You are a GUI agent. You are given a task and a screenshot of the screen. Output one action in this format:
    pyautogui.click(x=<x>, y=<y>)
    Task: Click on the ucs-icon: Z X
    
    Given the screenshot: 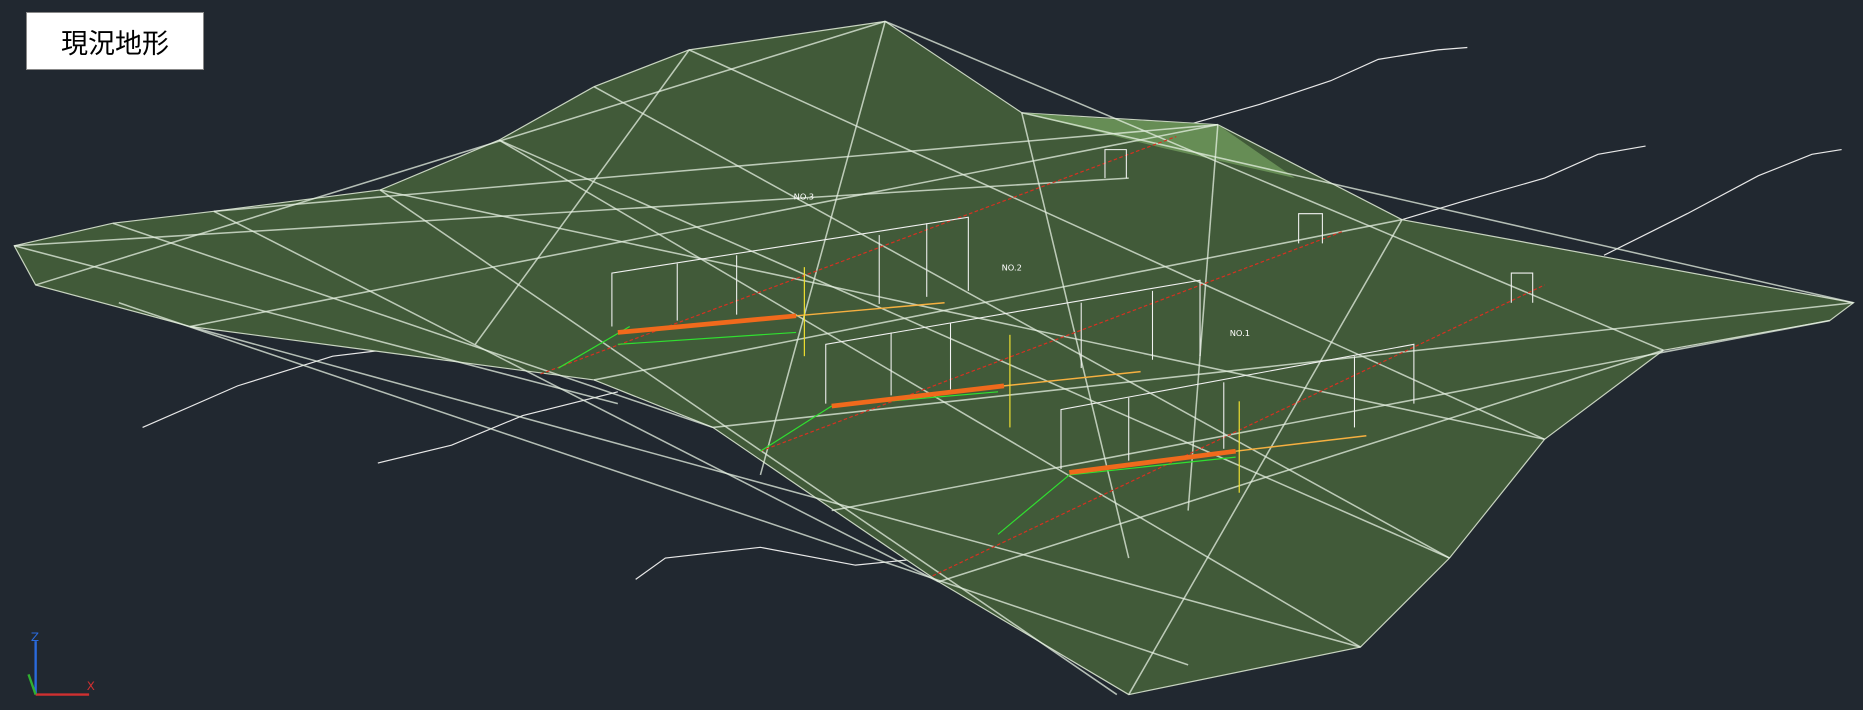 What is the action you would take?
    pyautogui.click(x=61, y=663)
    